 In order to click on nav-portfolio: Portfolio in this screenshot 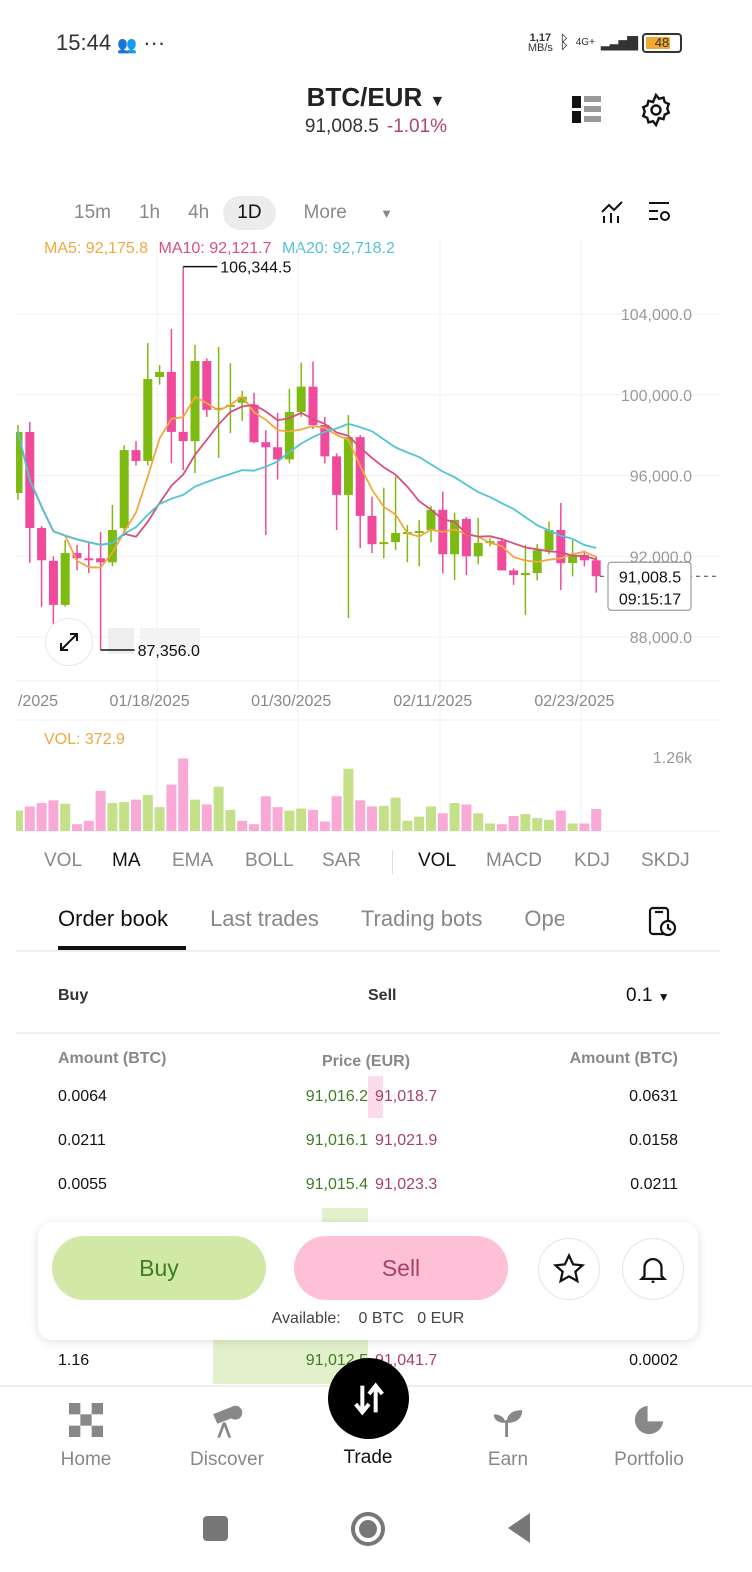, I will do `click(649, 1437)`.